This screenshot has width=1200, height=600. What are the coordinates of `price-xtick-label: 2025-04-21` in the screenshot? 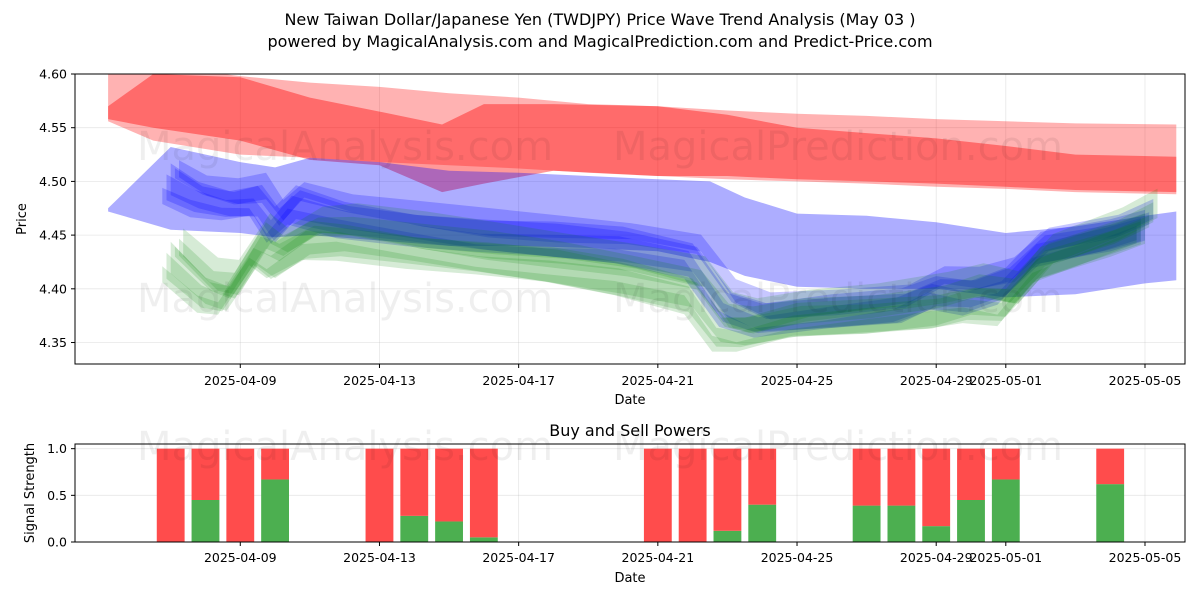 It's located at (658, 380).